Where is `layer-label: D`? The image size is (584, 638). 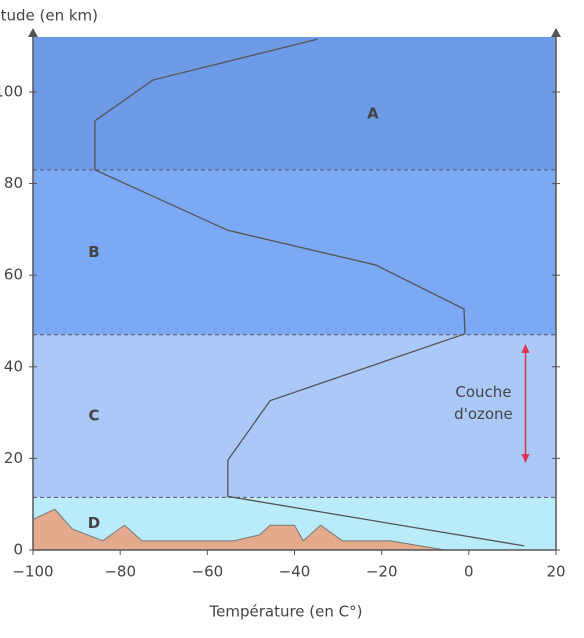 layer-label: D is located at coordinates (94, 523).